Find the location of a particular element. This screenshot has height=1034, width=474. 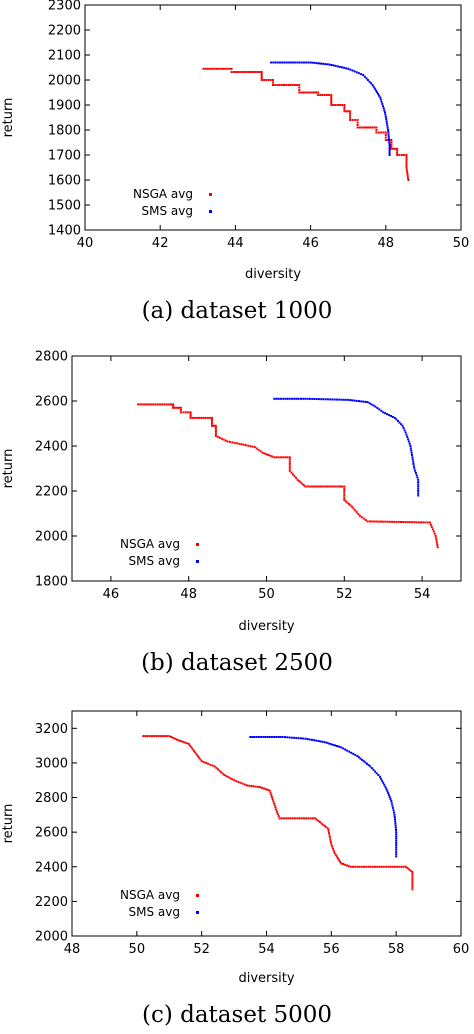

x-tick-label: 44 is located at coordinates (235, 243).